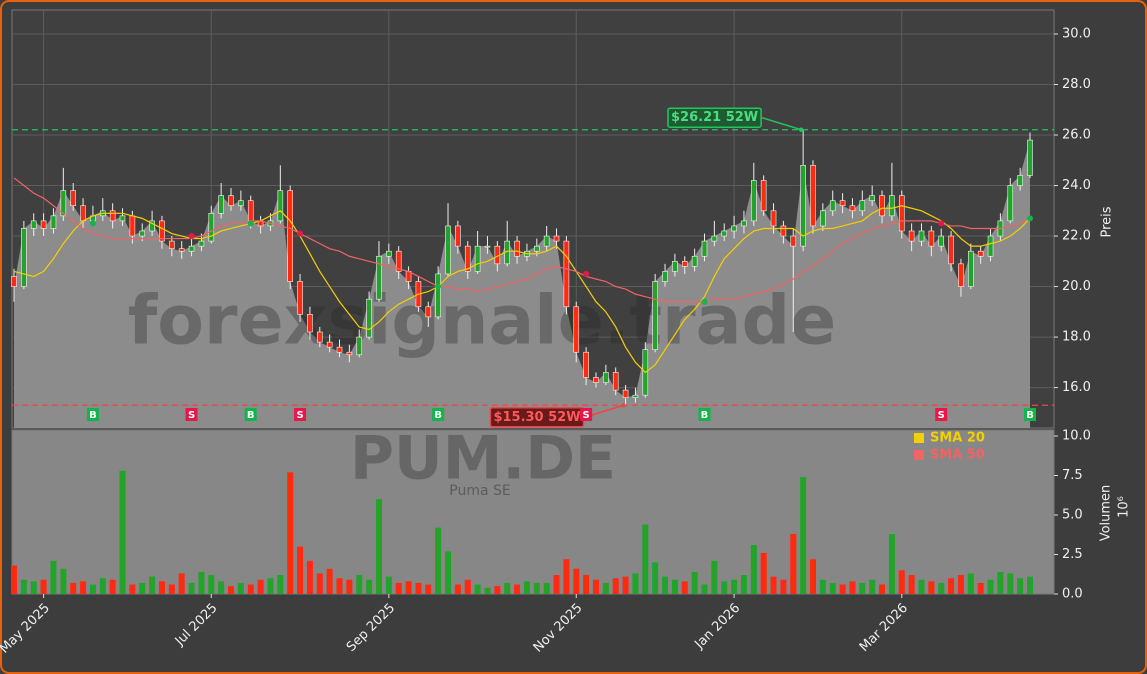 The image size is (1147, 674). What do you see at coordinates (1072, 515) in the screenshot?
I see `volume-tick-label: 5.0` at bounding box center [1072, 515].